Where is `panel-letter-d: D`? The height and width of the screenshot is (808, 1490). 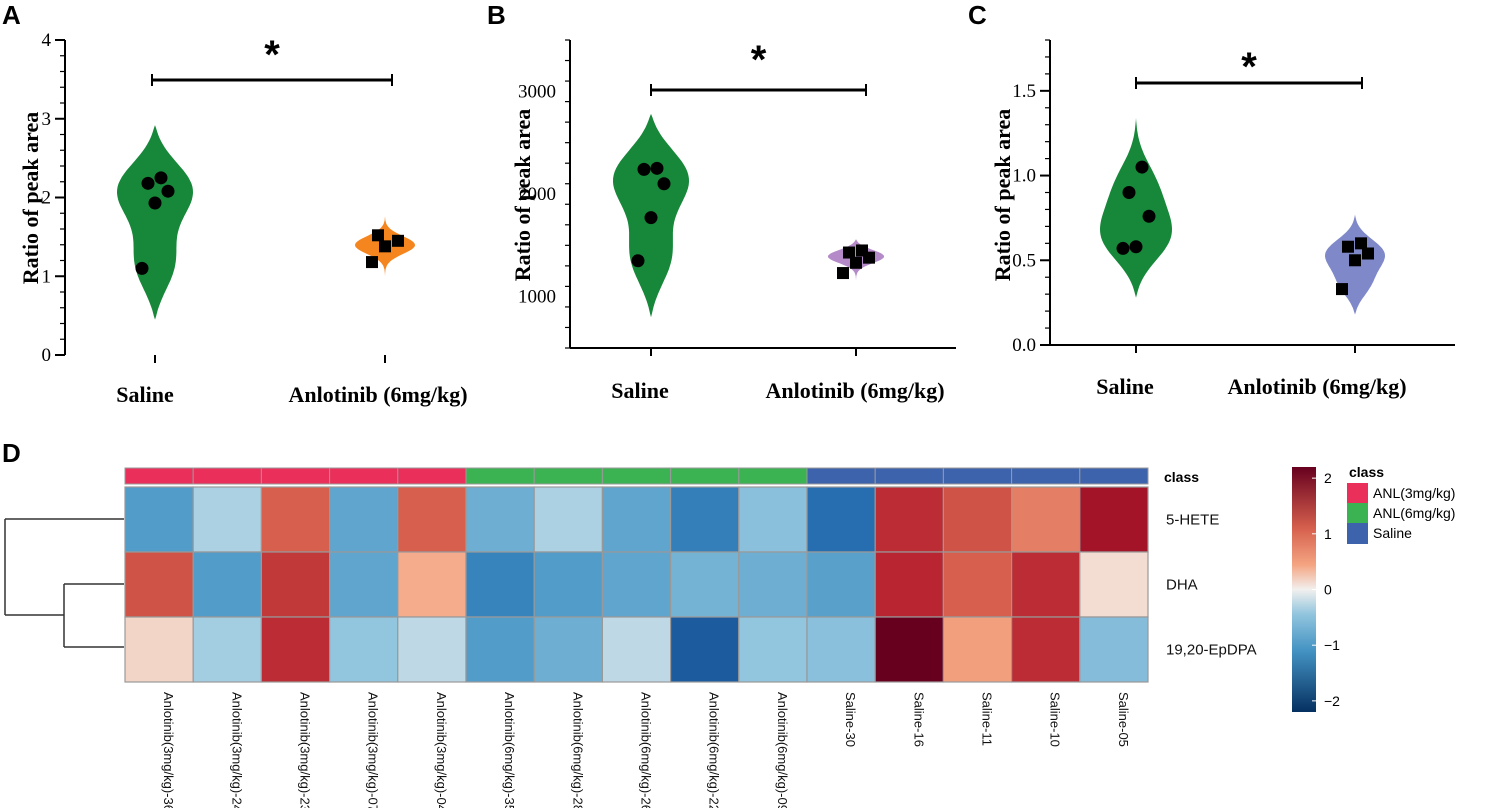 panel-letter-d: D is located at coordinates (11, 453).